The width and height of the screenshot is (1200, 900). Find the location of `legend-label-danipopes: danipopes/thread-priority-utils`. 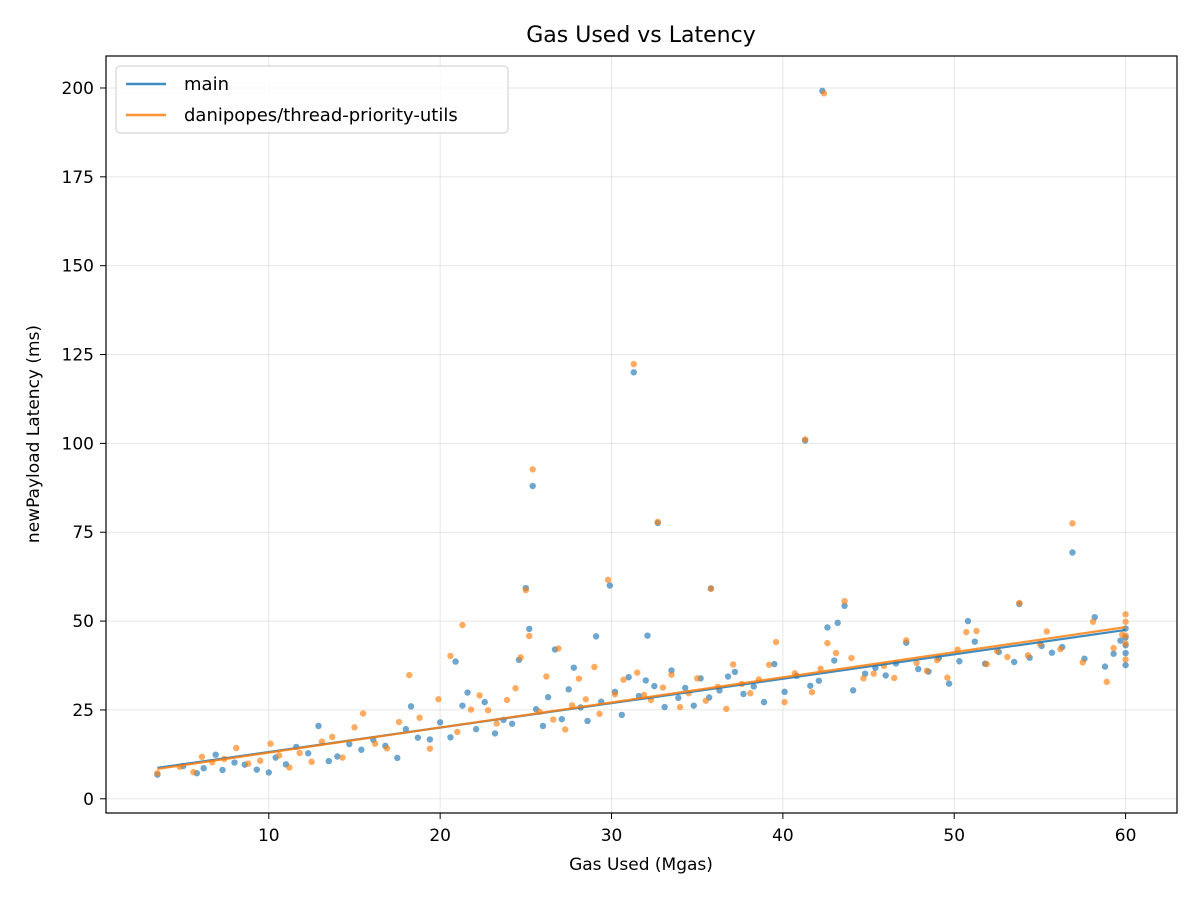

legend-label-danipopes: danipopes/thread-priority-utils is located at coordinates (321, 115).